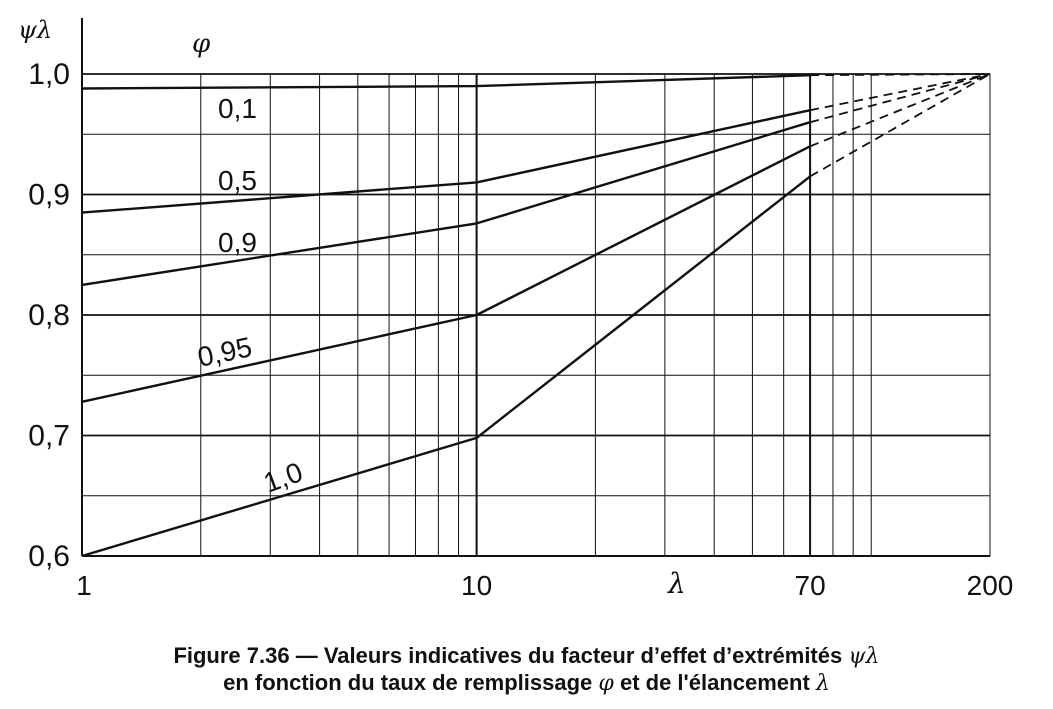 This screenshot has height=709, width=1053. Describe the element at coordinates (201, 44) in the screenshot. I see `legend-title: φ` at that location.